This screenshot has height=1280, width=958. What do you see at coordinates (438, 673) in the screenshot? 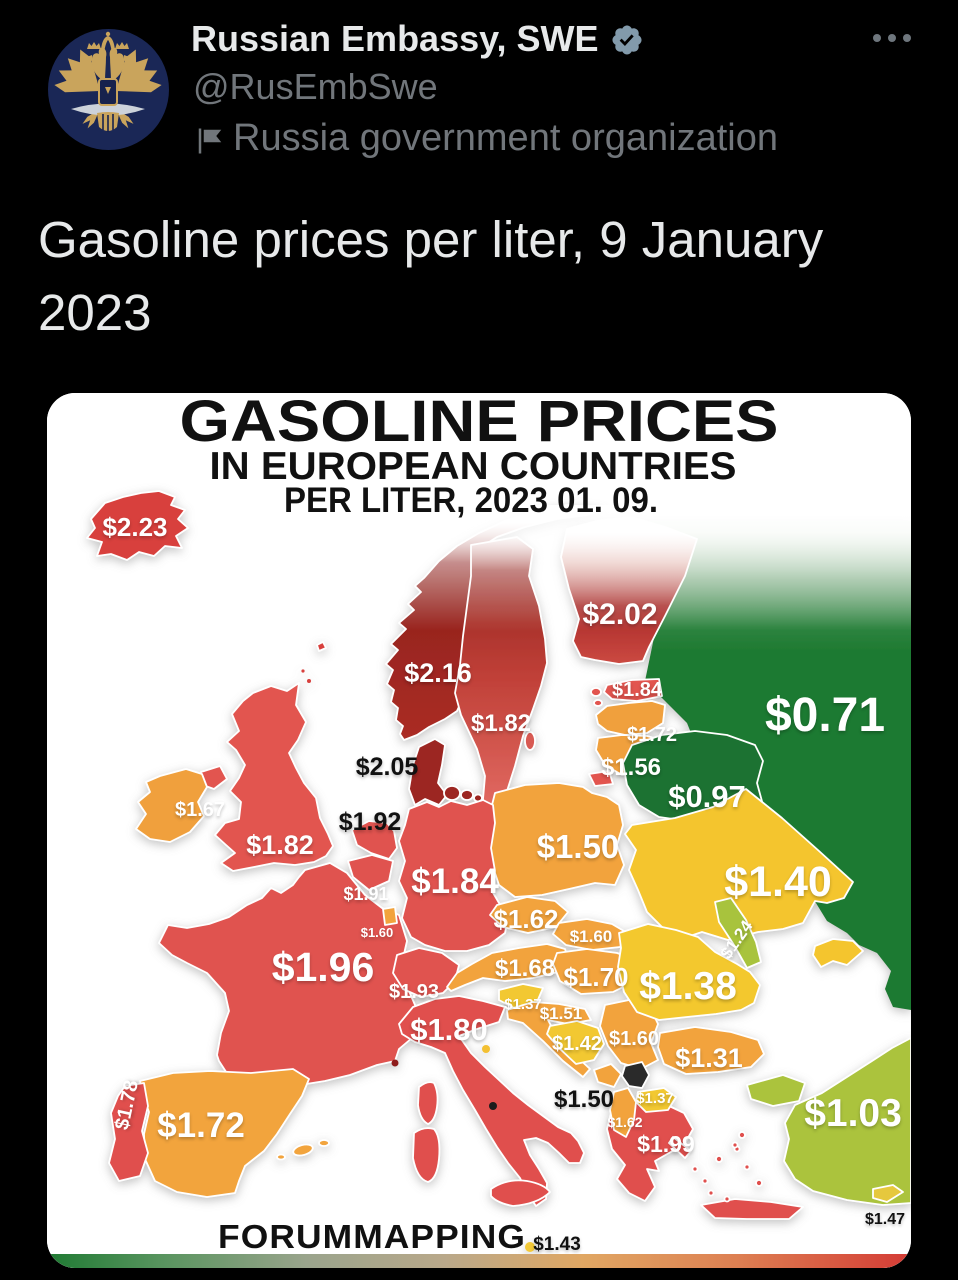
I see `svg-text: $2.16` at bounding box center [438, 673].